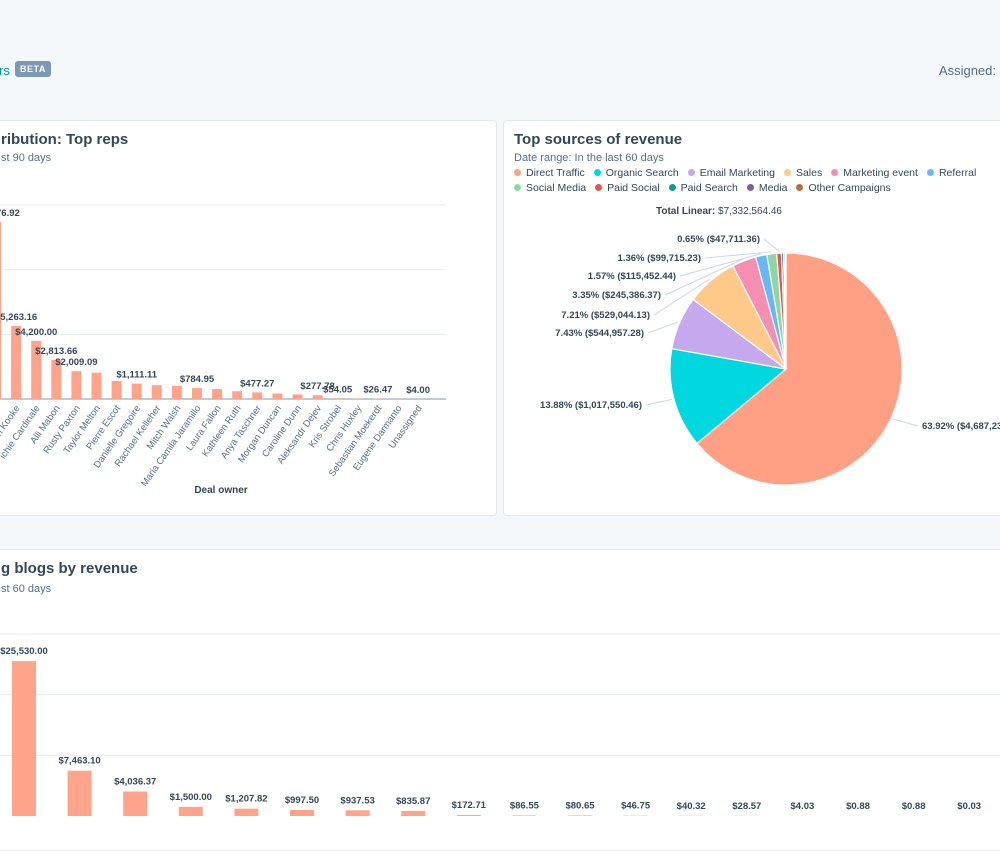 The height and width of the screenshot is (851, 1000). What do you see at coordinates (136, 375) in the screenshot?
I see `bar-value-label: $1,111.11` at bounding box center [136, 375].